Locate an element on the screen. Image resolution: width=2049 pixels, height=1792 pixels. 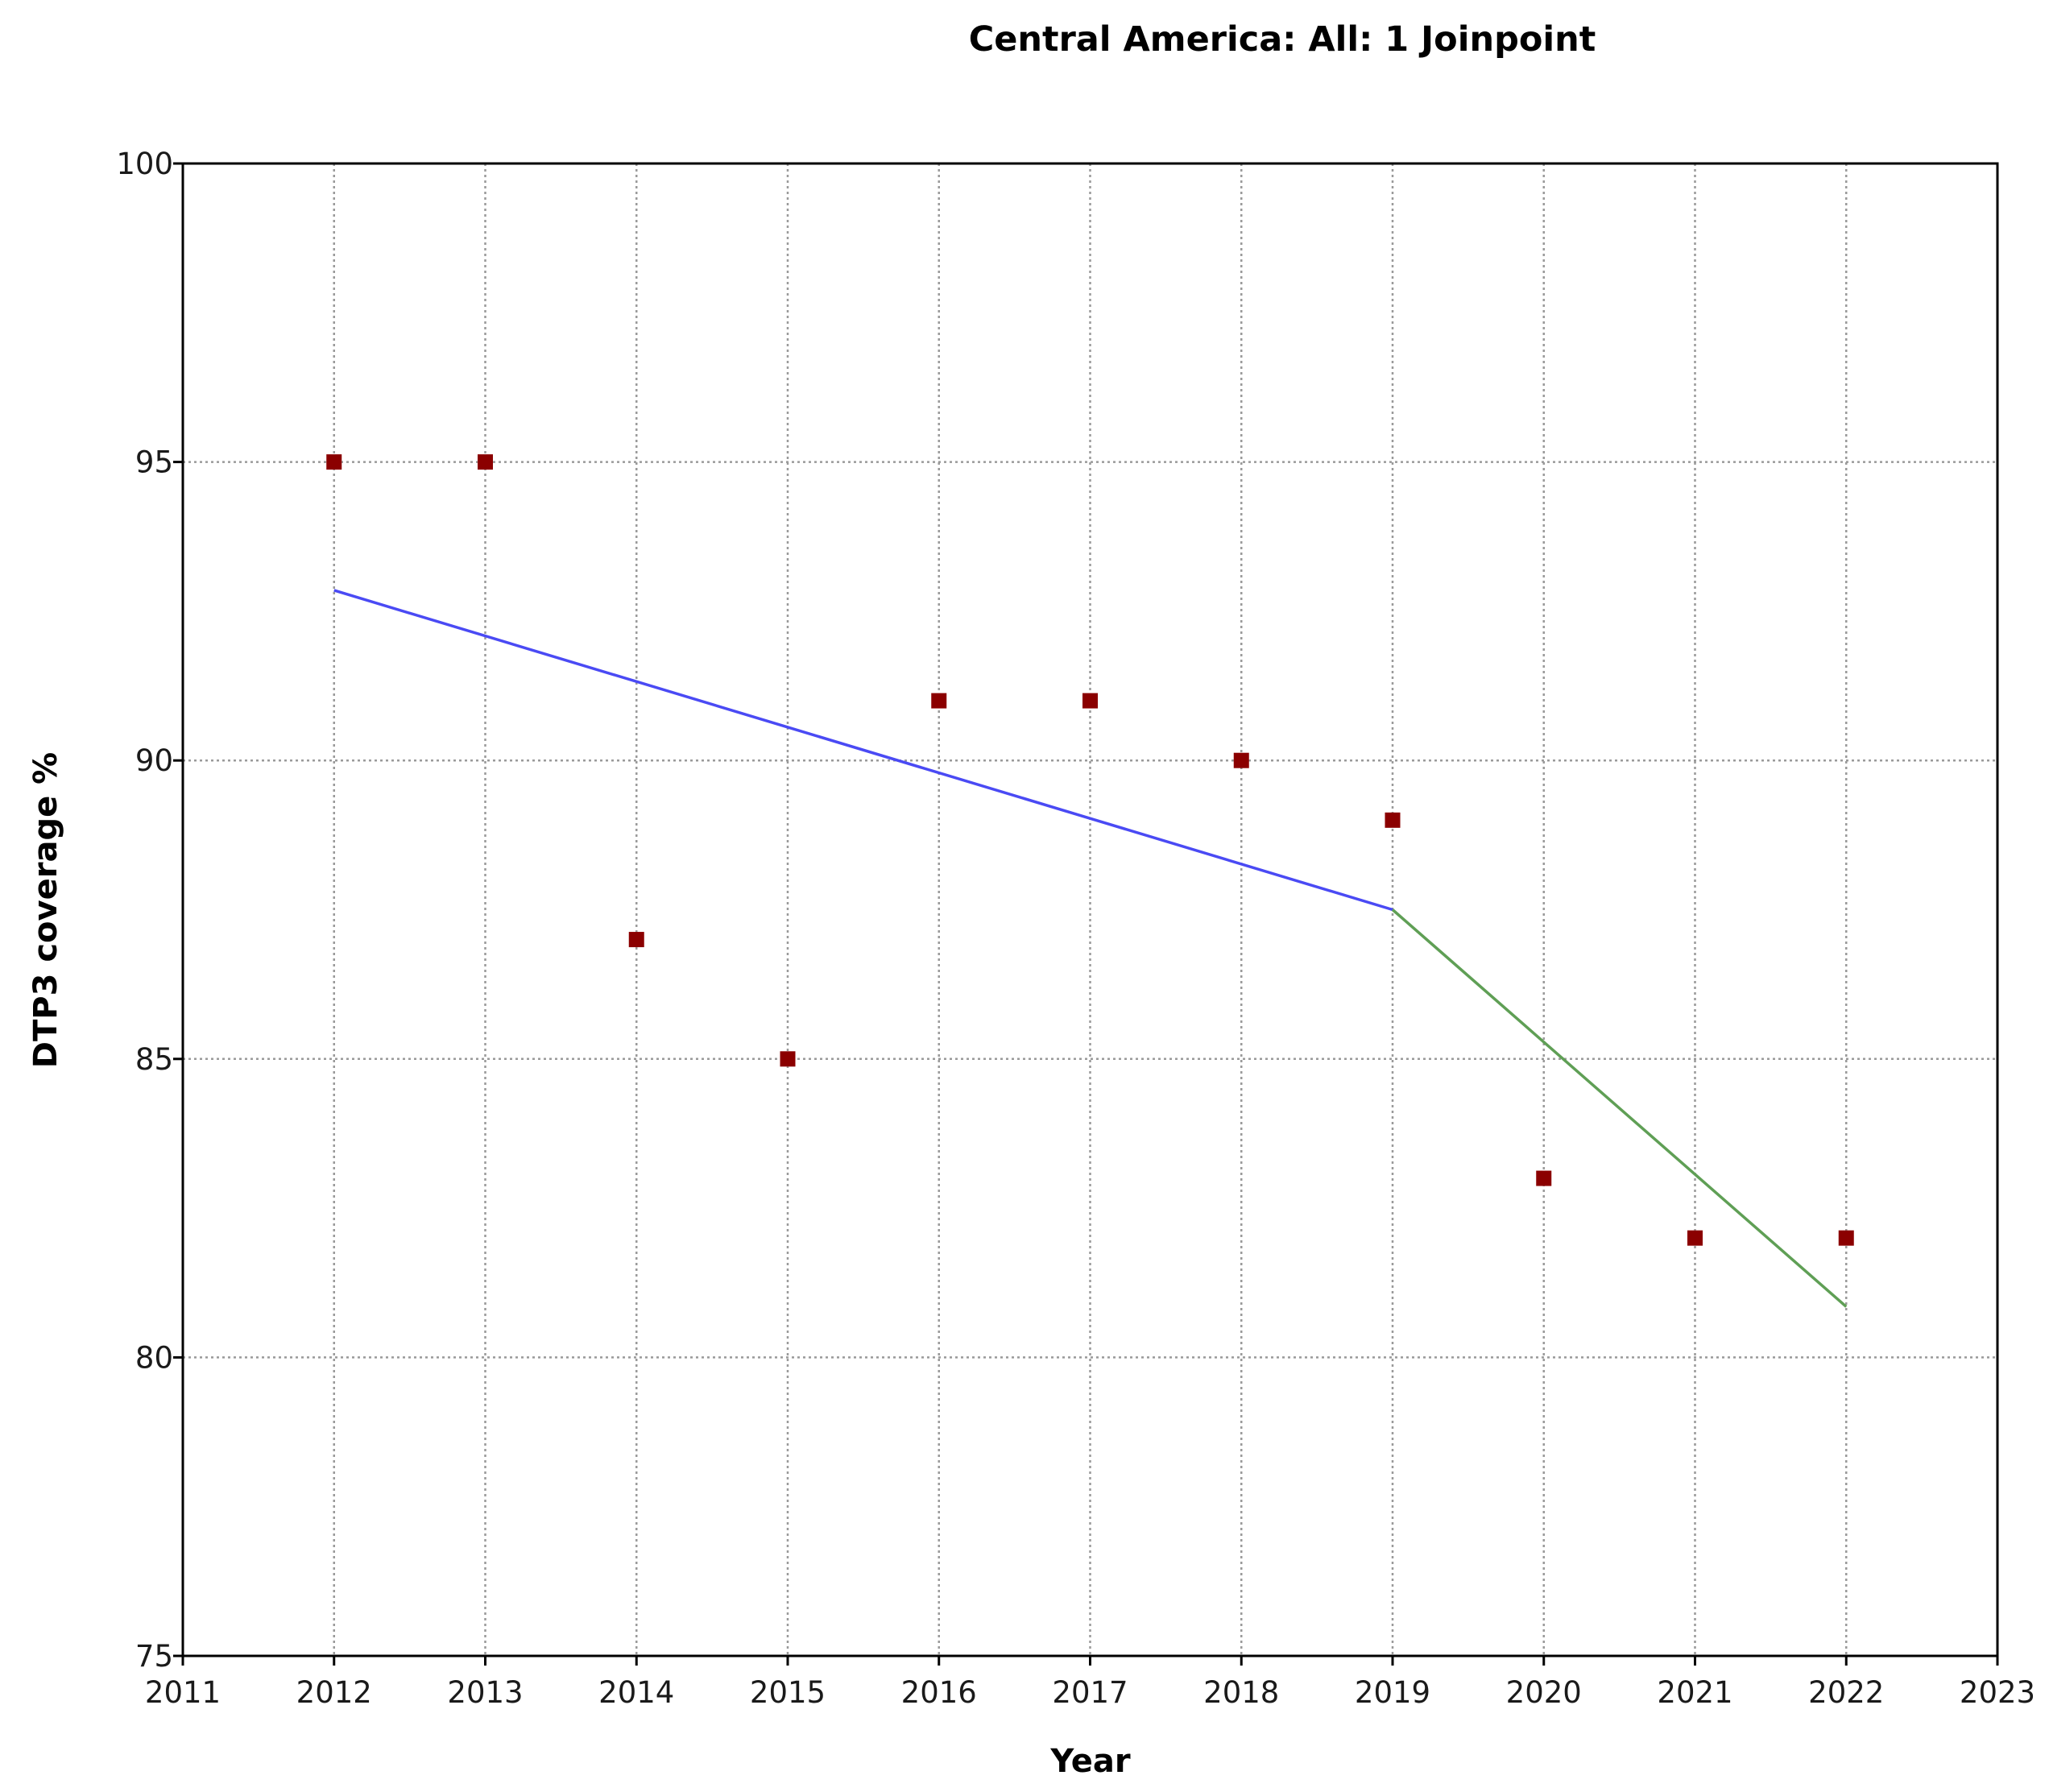
y-tick-label: 75 is located at coordinates (154, 1656).